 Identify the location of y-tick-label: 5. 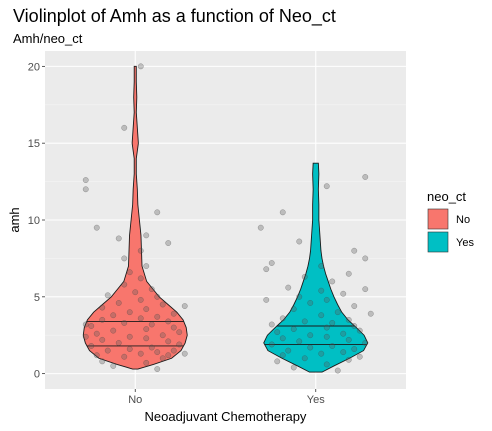
(37, 298).